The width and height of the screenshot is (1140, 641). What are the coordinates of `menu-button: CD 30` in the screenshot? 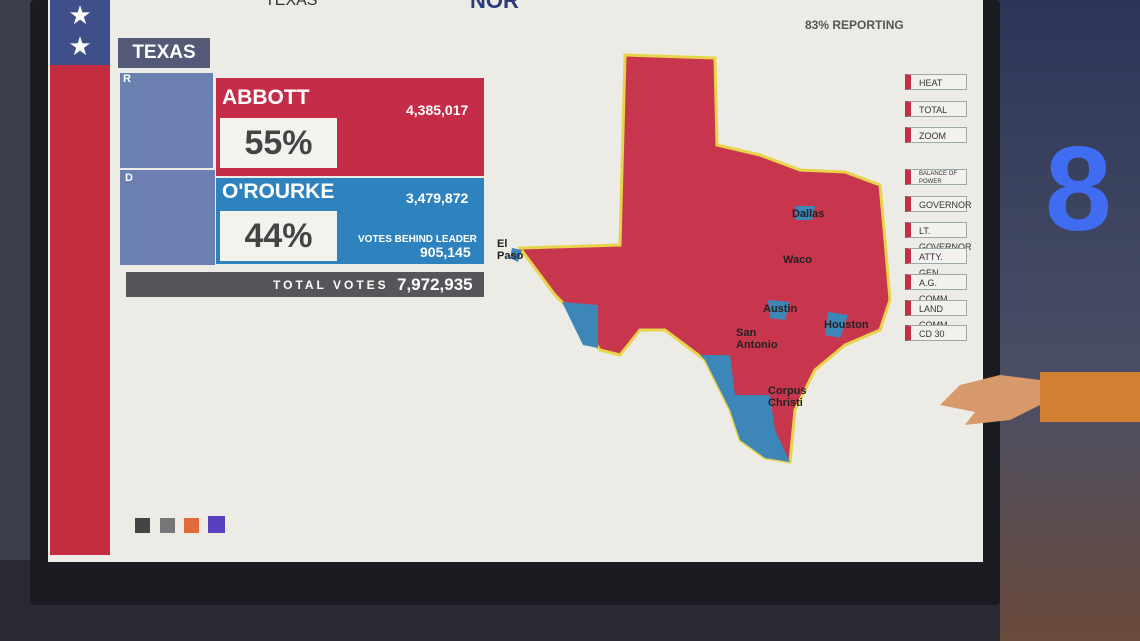 It's located at (936, 333).